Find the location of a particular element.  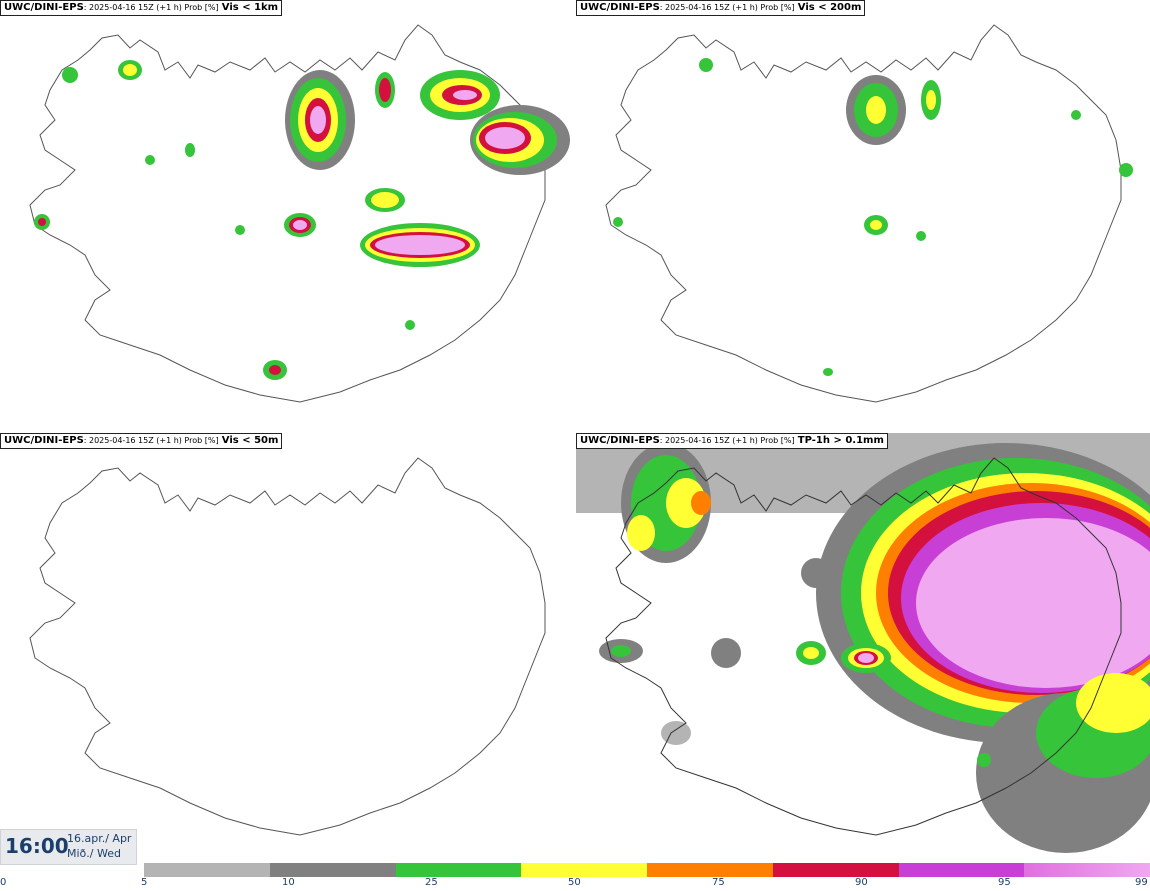

colorbar-tick: 95 is located at coordinates (1004, 882).